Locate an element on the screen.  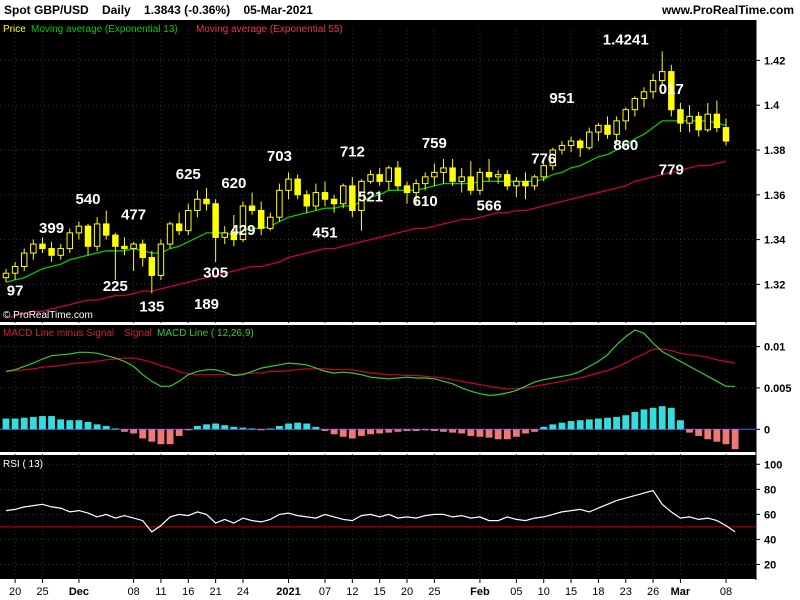
legend-rsi: RSI ( 13) is located at coordinates (23, 464).